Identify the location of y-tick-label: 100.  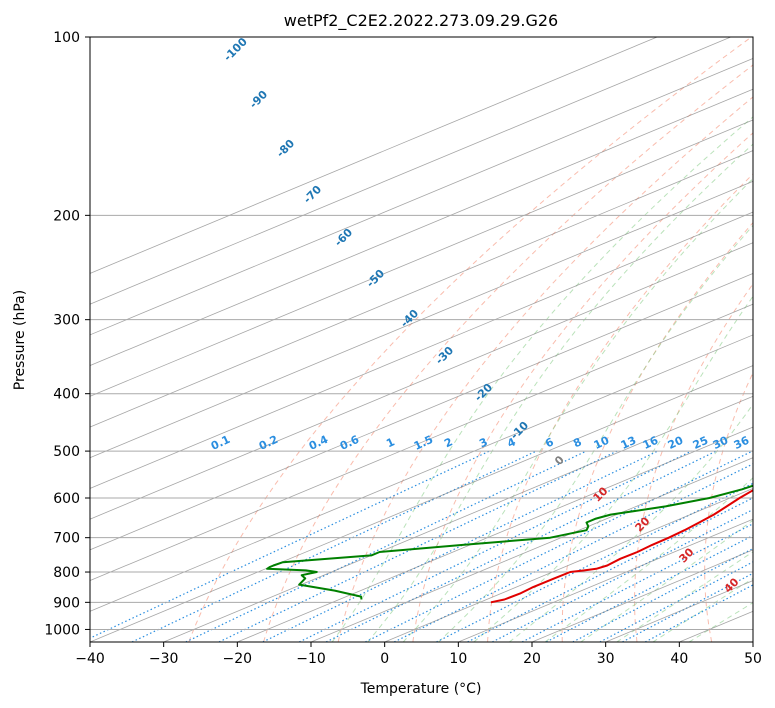
(66, 38).